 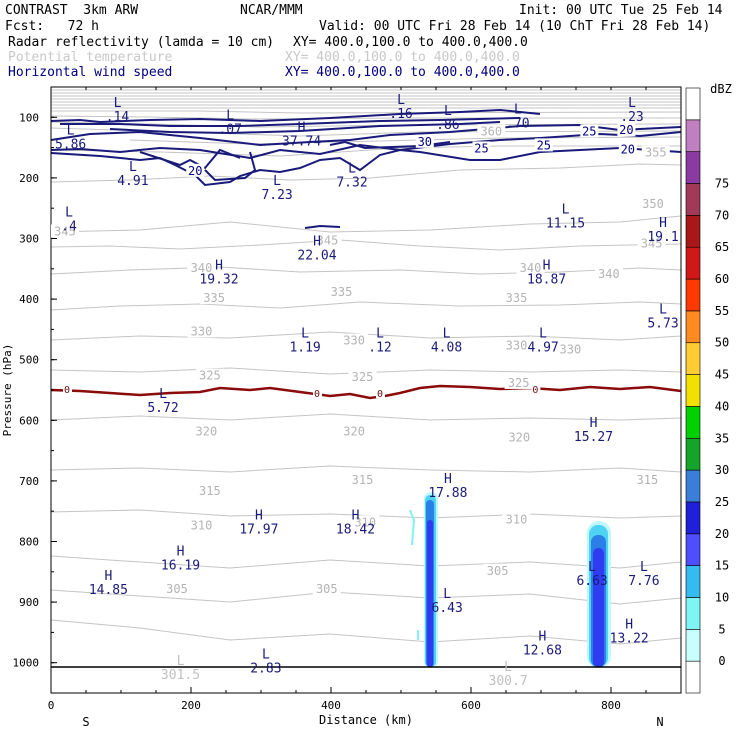 I want to click on y-tick-label: 500, so click(x=29, y=360).